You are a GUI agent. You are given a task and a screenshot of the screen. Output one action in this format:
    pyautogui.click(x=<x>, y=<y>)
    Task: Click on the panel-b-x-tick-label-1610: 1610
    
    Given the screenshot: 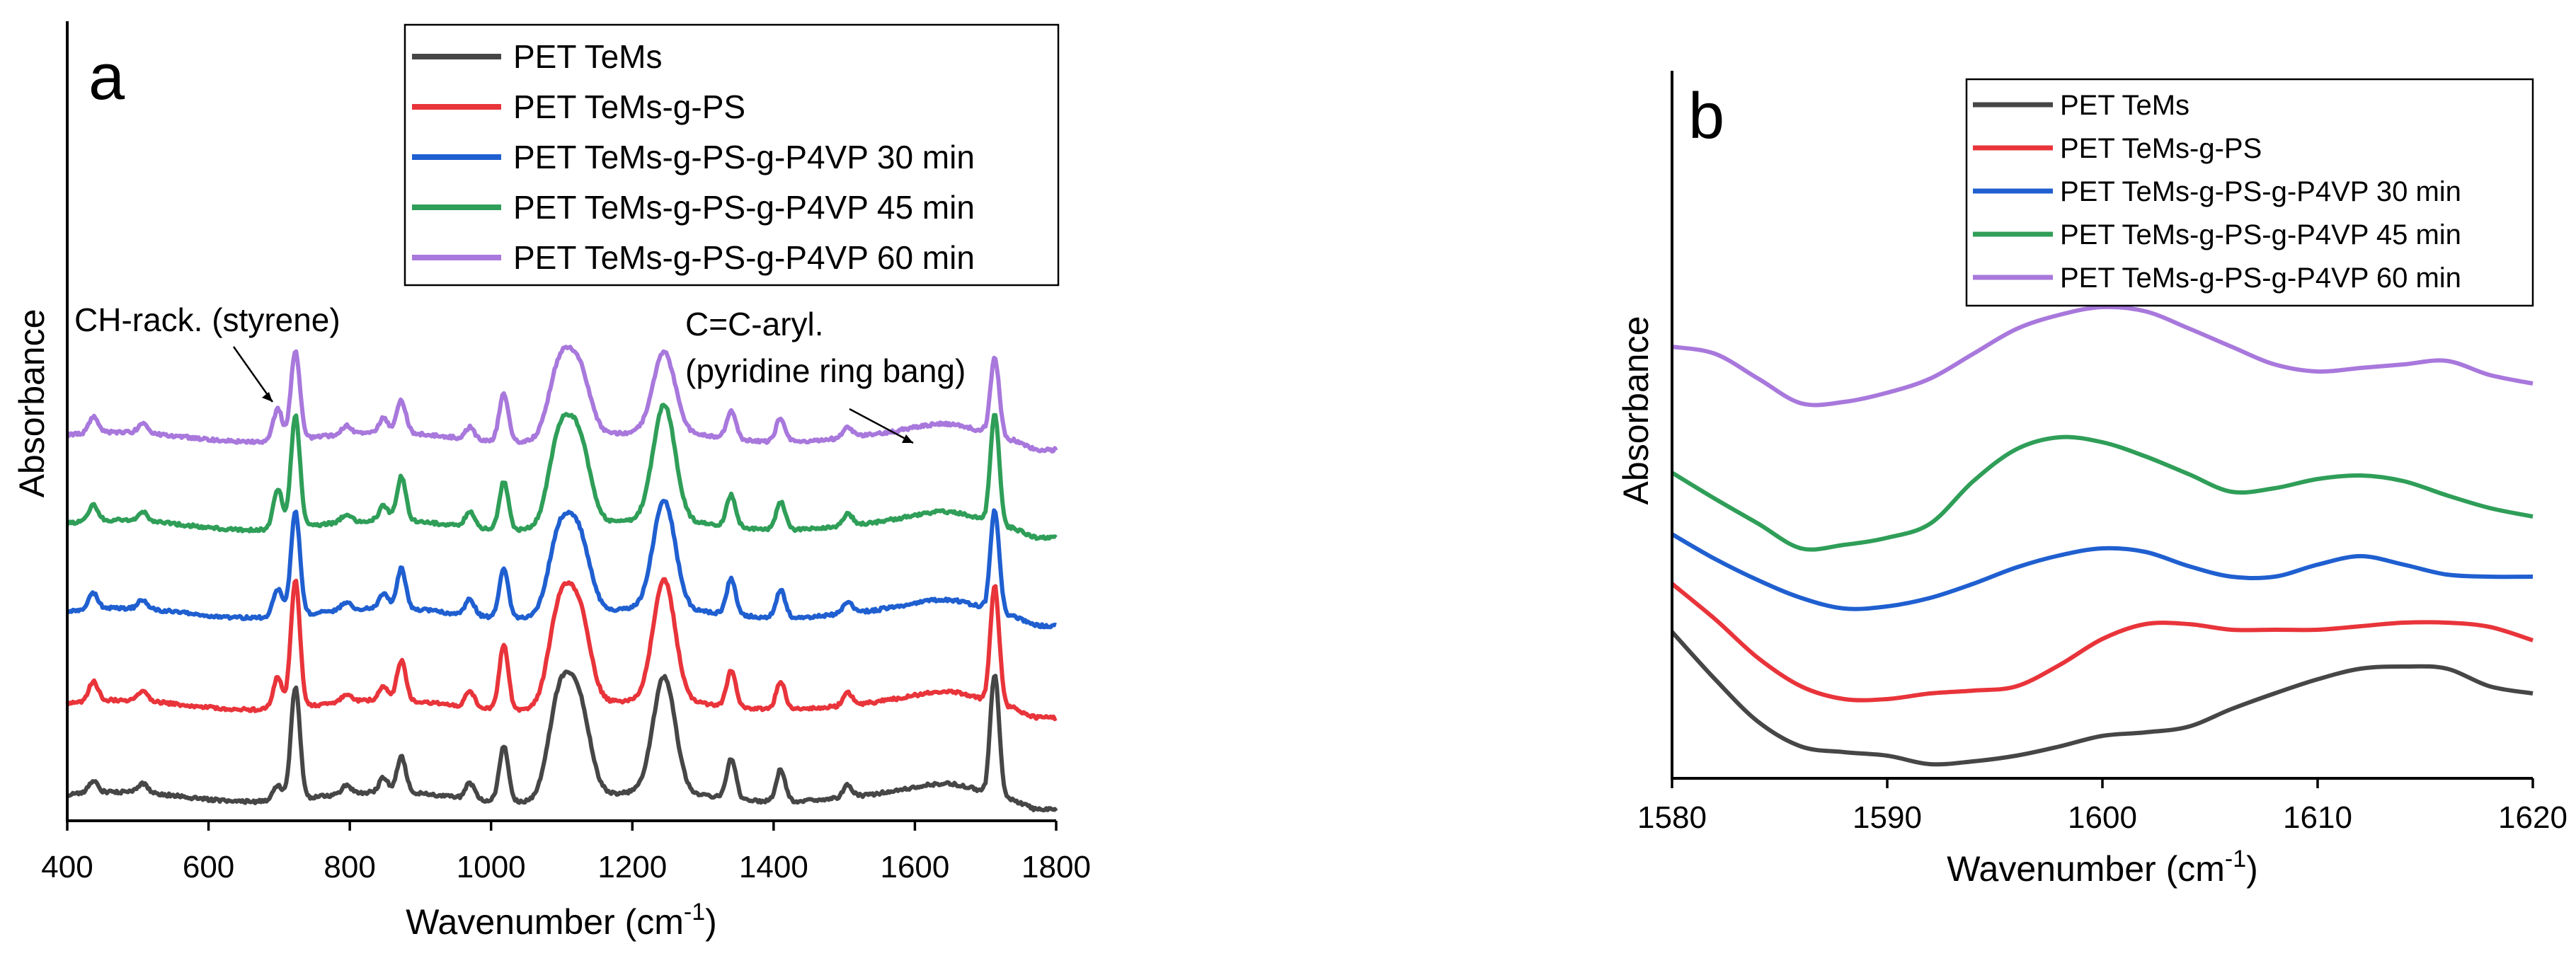 What is the action you would take?
    pyautogui.click(x=2317, y=817)
    